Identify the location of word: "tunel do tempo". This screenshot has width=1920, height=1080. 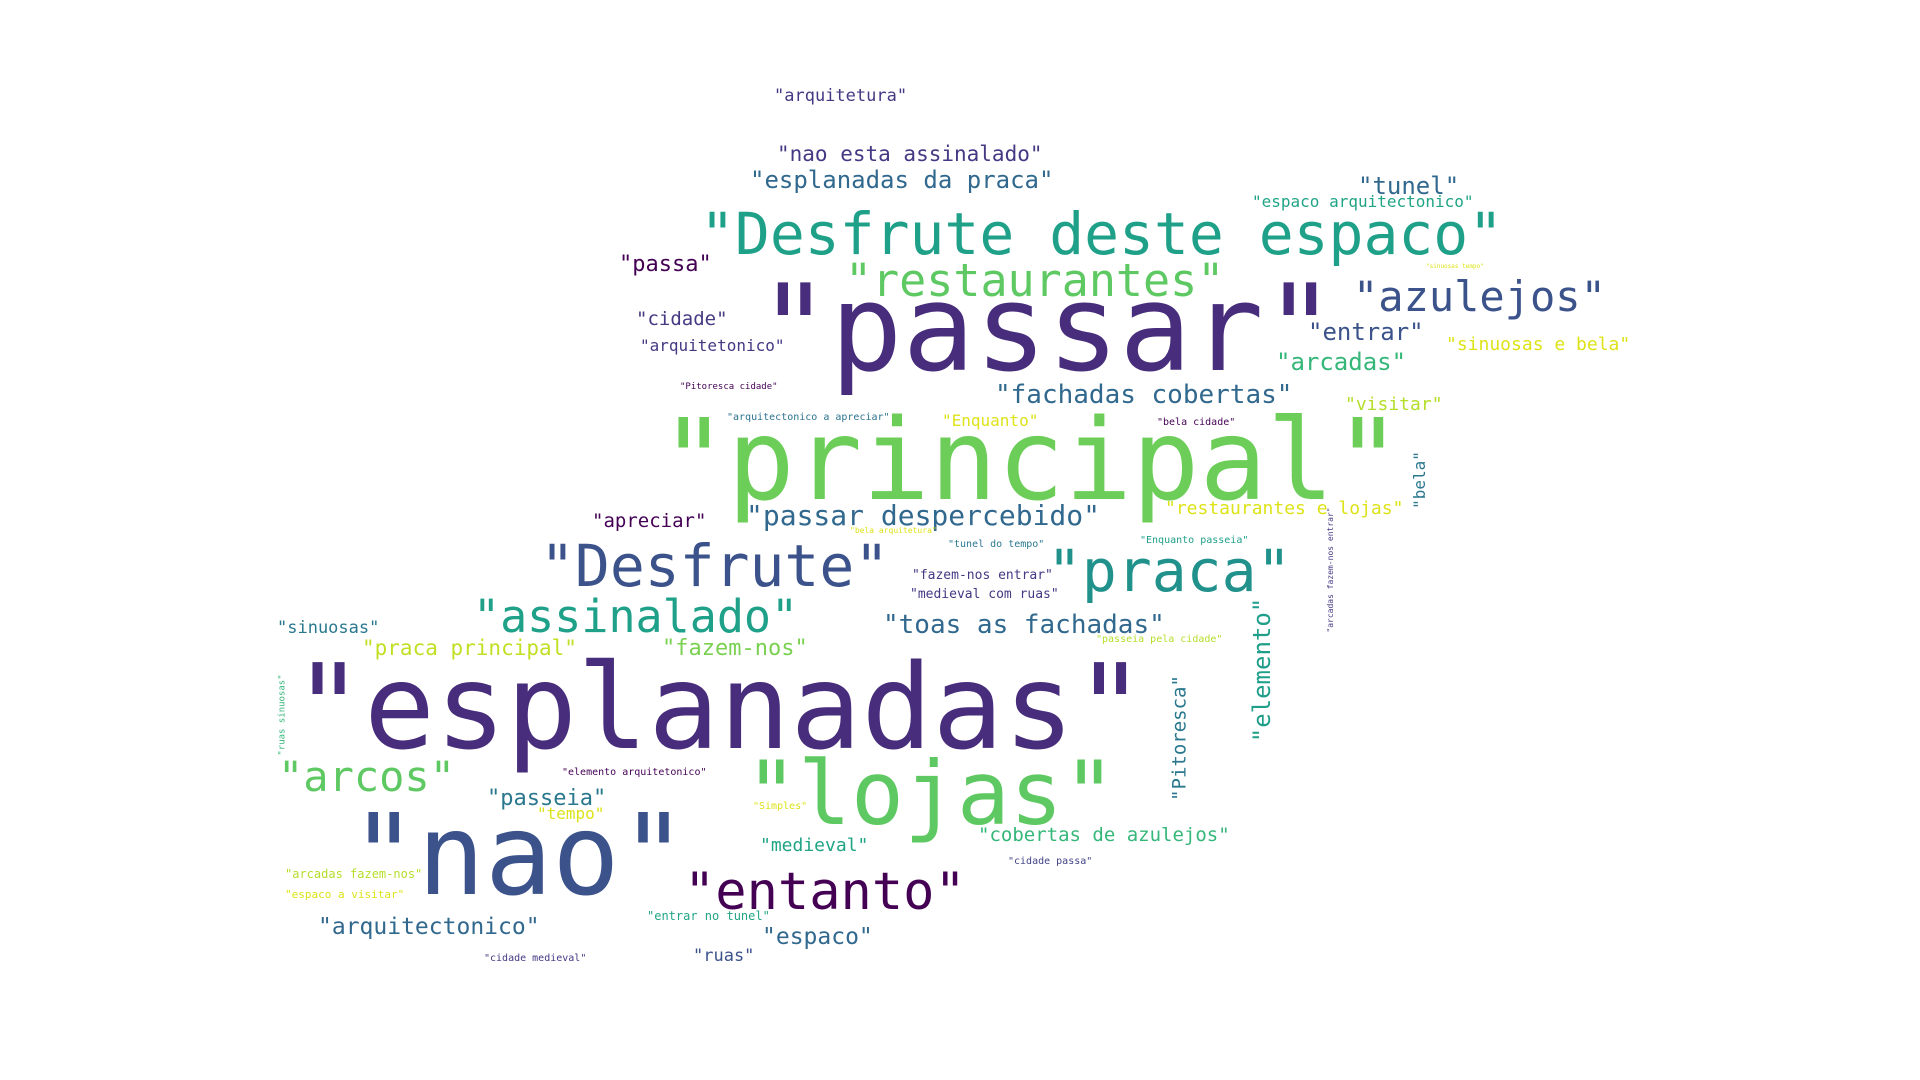
(996, 544).